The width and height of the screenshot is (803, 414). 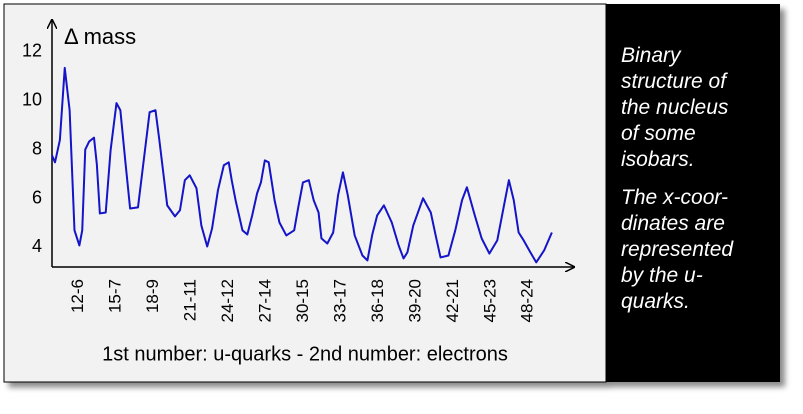 I want to click on x-tick-label: 39-20, so click(x=414, y=300).